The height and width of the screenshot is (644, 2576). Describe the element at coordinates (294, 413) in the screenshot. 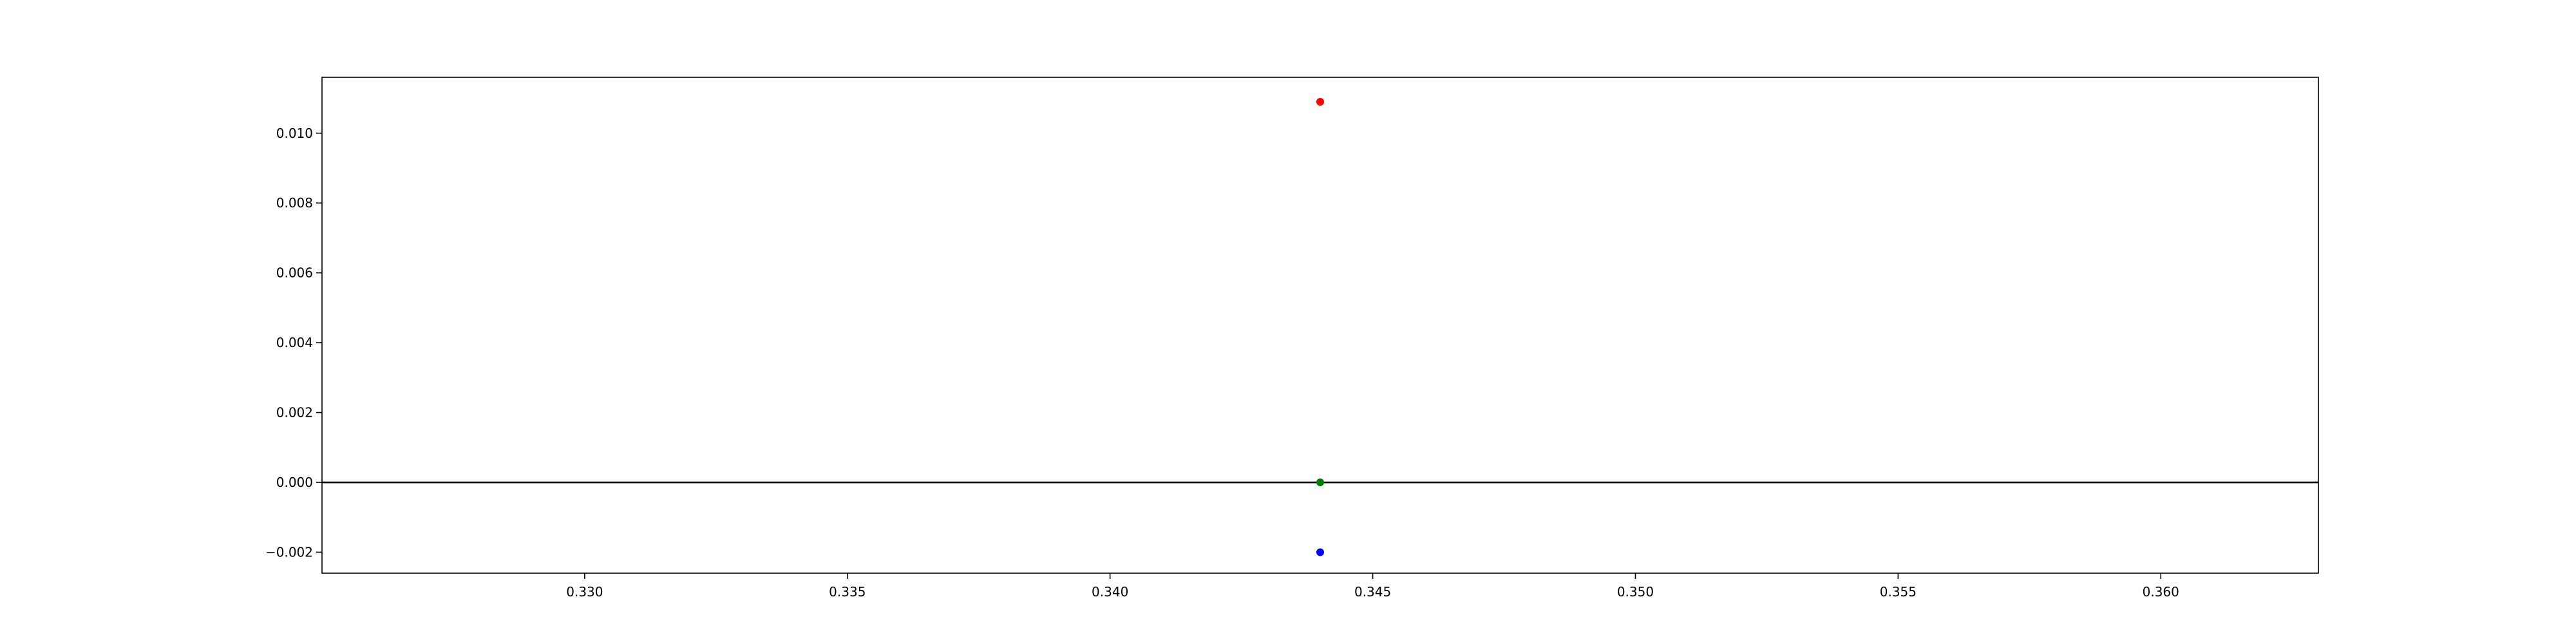

I see `y-tick-label: 0.002` at that location.